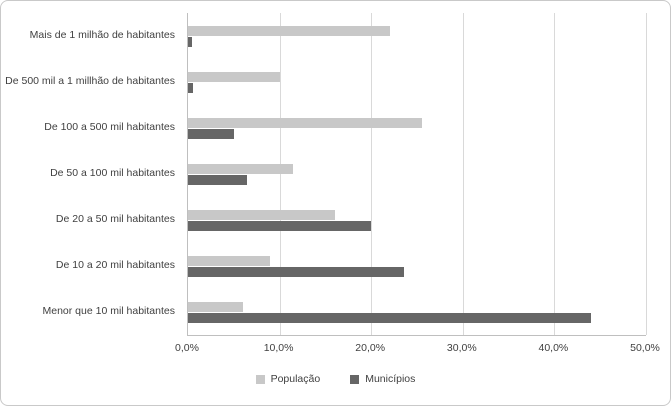  Describe the element at coordinates (187, 348) in the screenshot. I see `x-tick-label: 0,0%` at that location.